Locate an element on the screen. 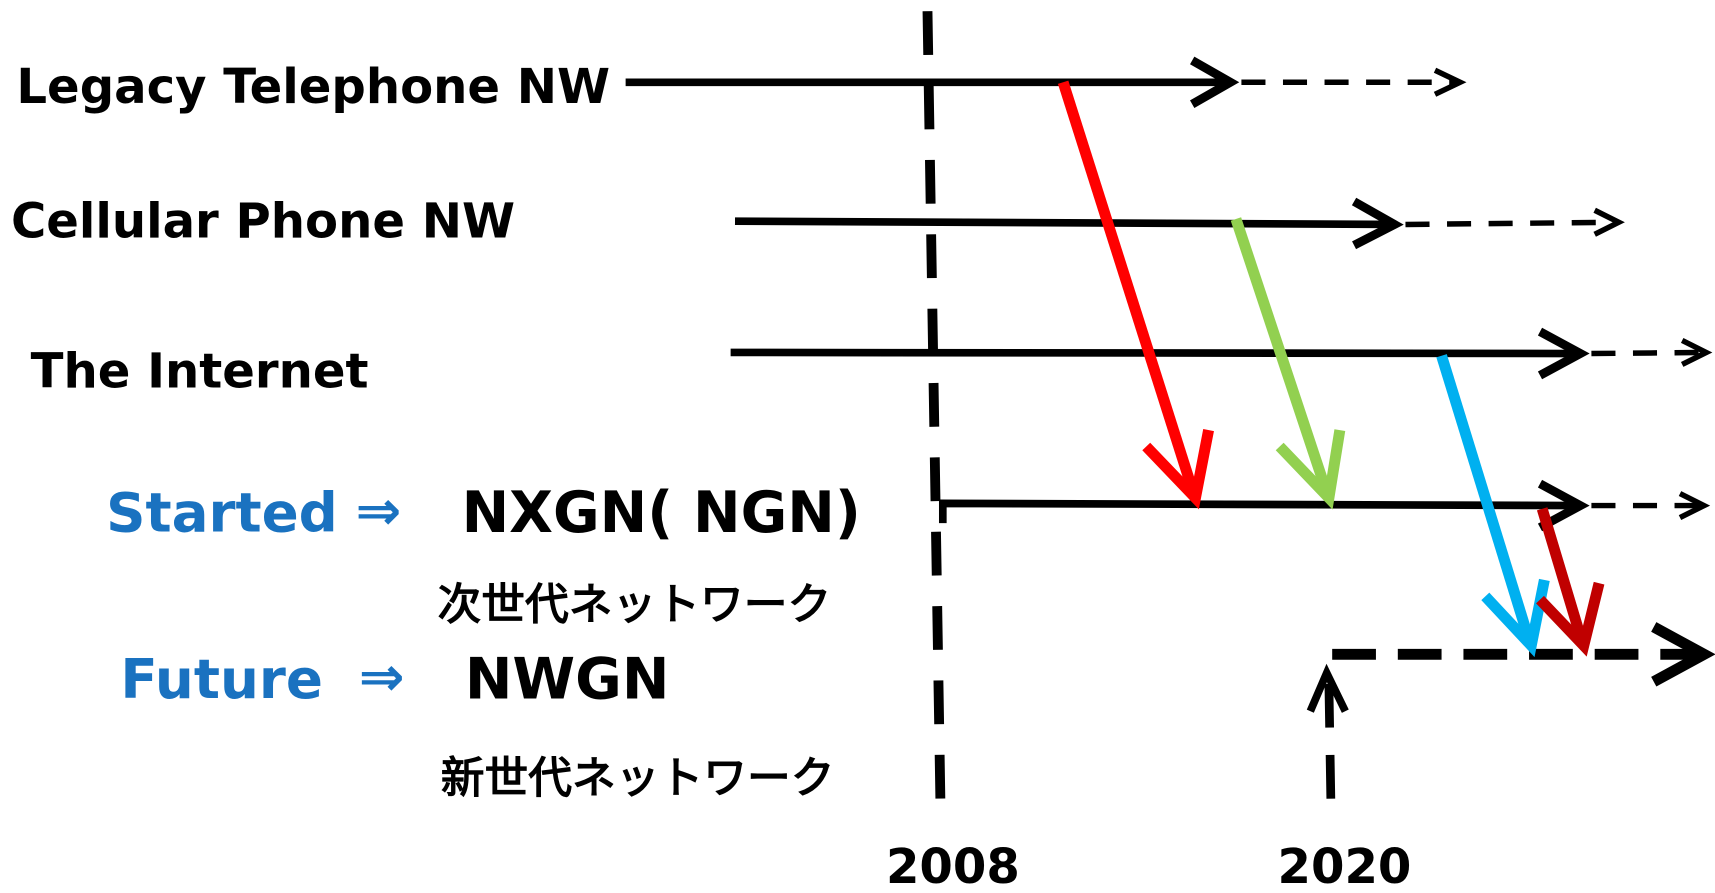 This screenshot has height=893, width=1715. year-label: 2008 is located at coordinates (953, 866).